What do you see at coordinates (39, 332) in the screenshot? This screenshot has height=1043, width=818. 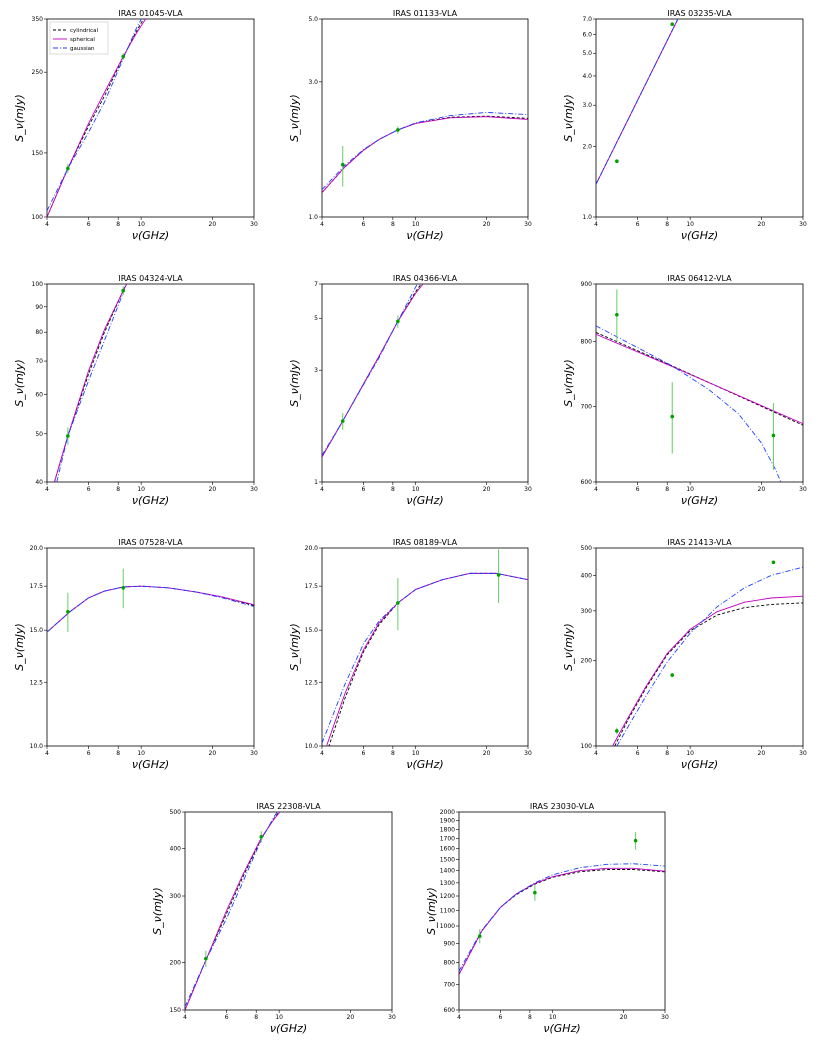 I see `y-tick-label: 80` at bounding box center [39, 332].